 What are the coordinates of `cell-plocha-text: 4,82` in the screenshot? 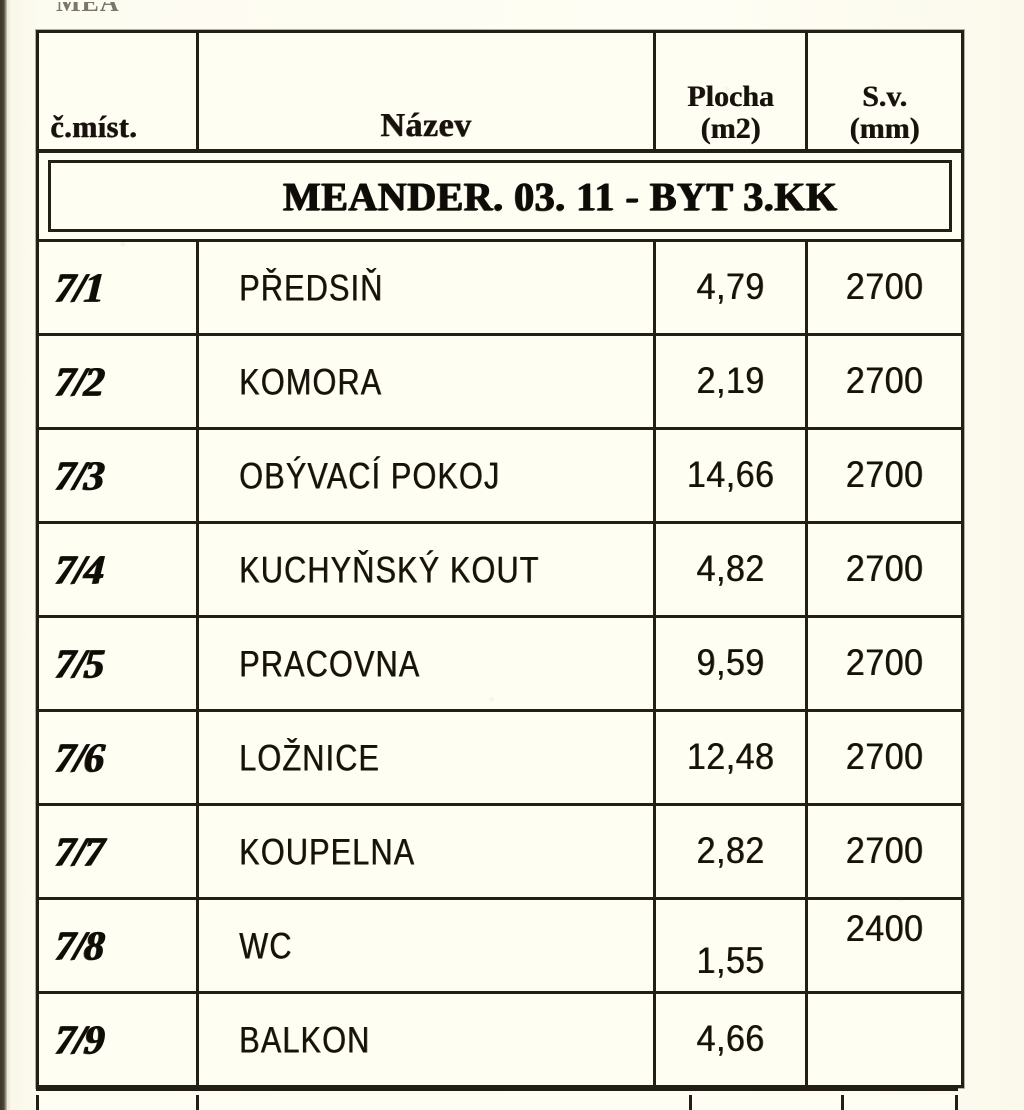 It's located at (730, 569).